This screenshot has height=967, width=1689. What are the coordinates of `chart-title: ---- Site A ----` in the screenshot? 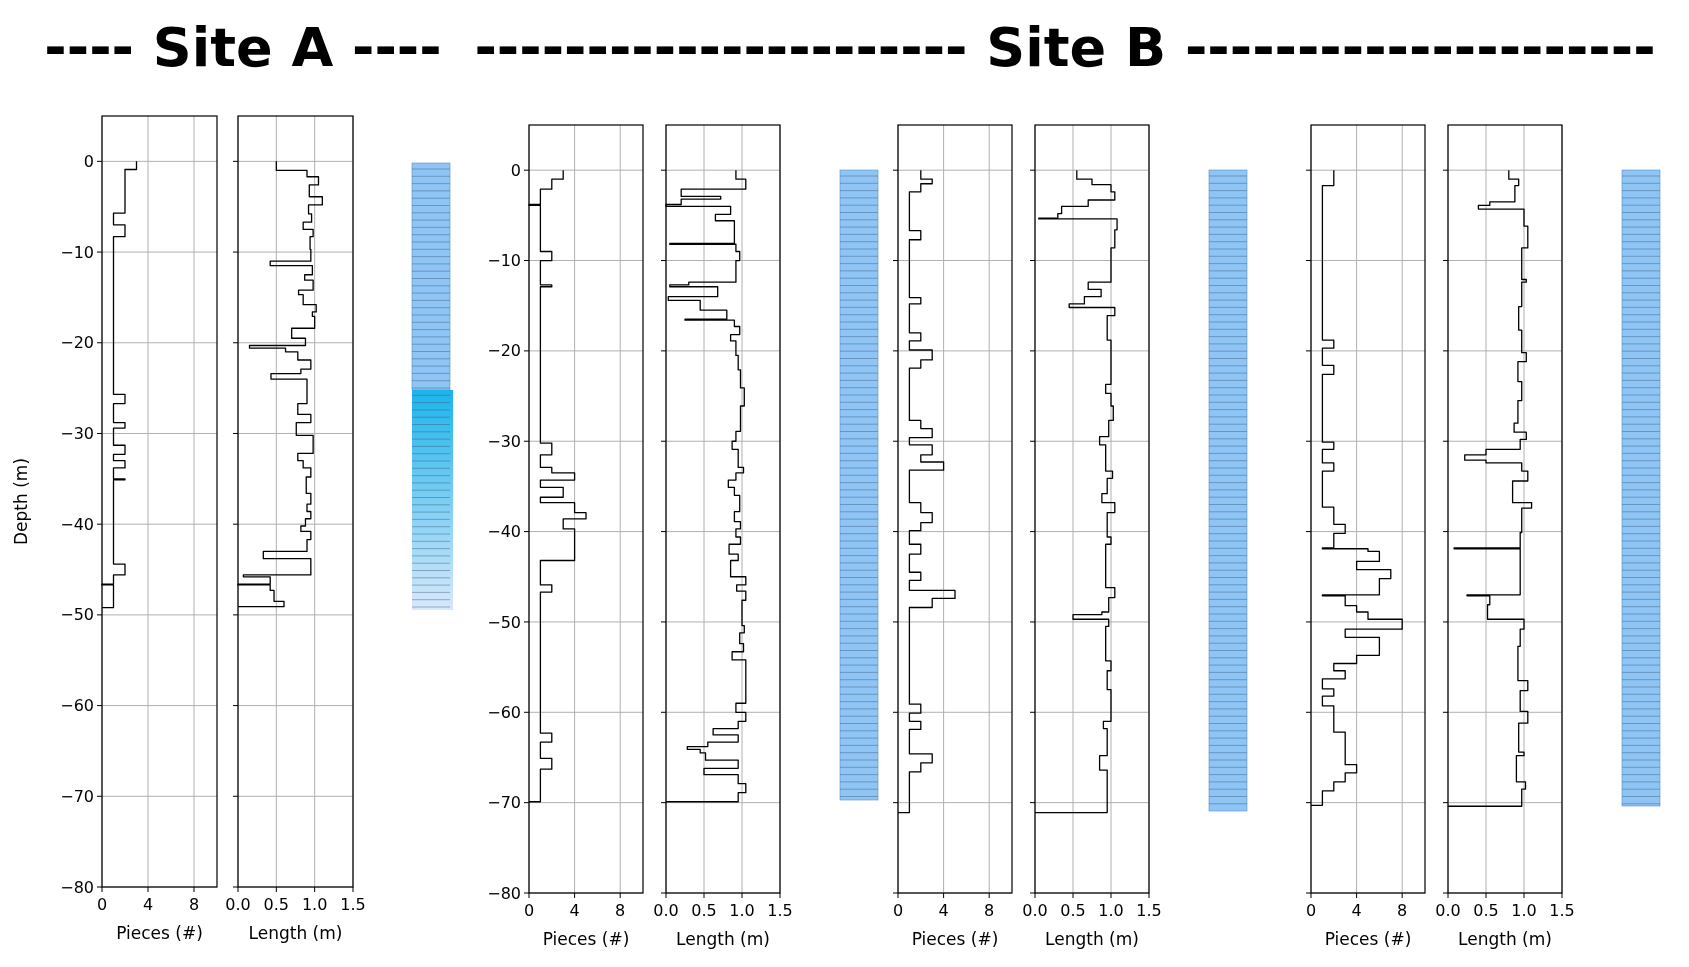 It's located at (243, 47).